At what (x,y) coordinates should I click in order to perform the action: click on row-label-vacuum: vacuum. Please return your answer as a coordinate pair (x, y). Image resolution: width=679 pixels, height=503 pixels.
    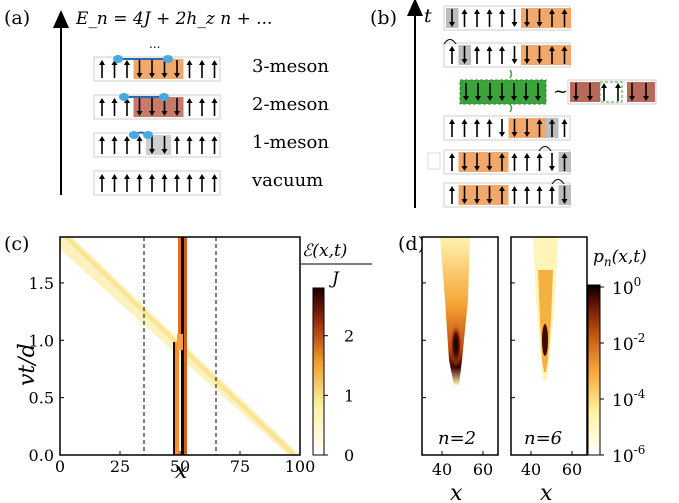
    Looking at the image, I should click on (287, 180).